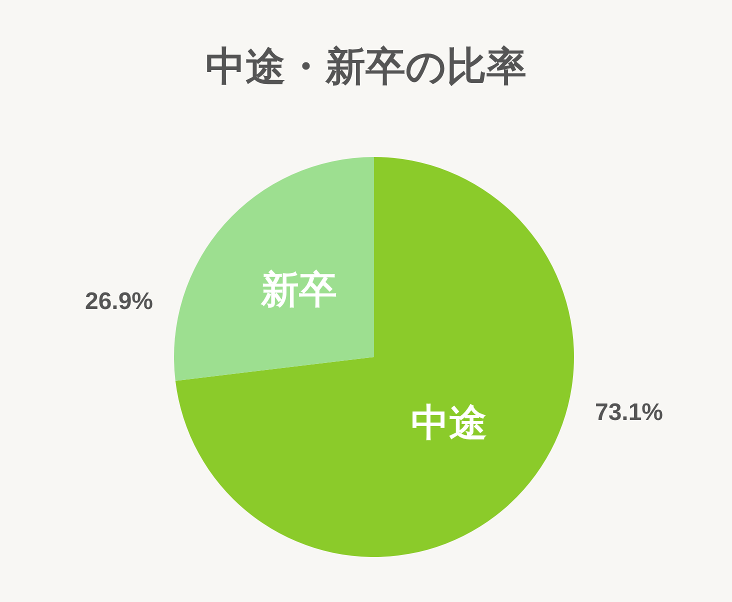  What do you see at coordinates (274, 269) in the screenshot?
I see `pie-slice` at bounding box center [274, 269].